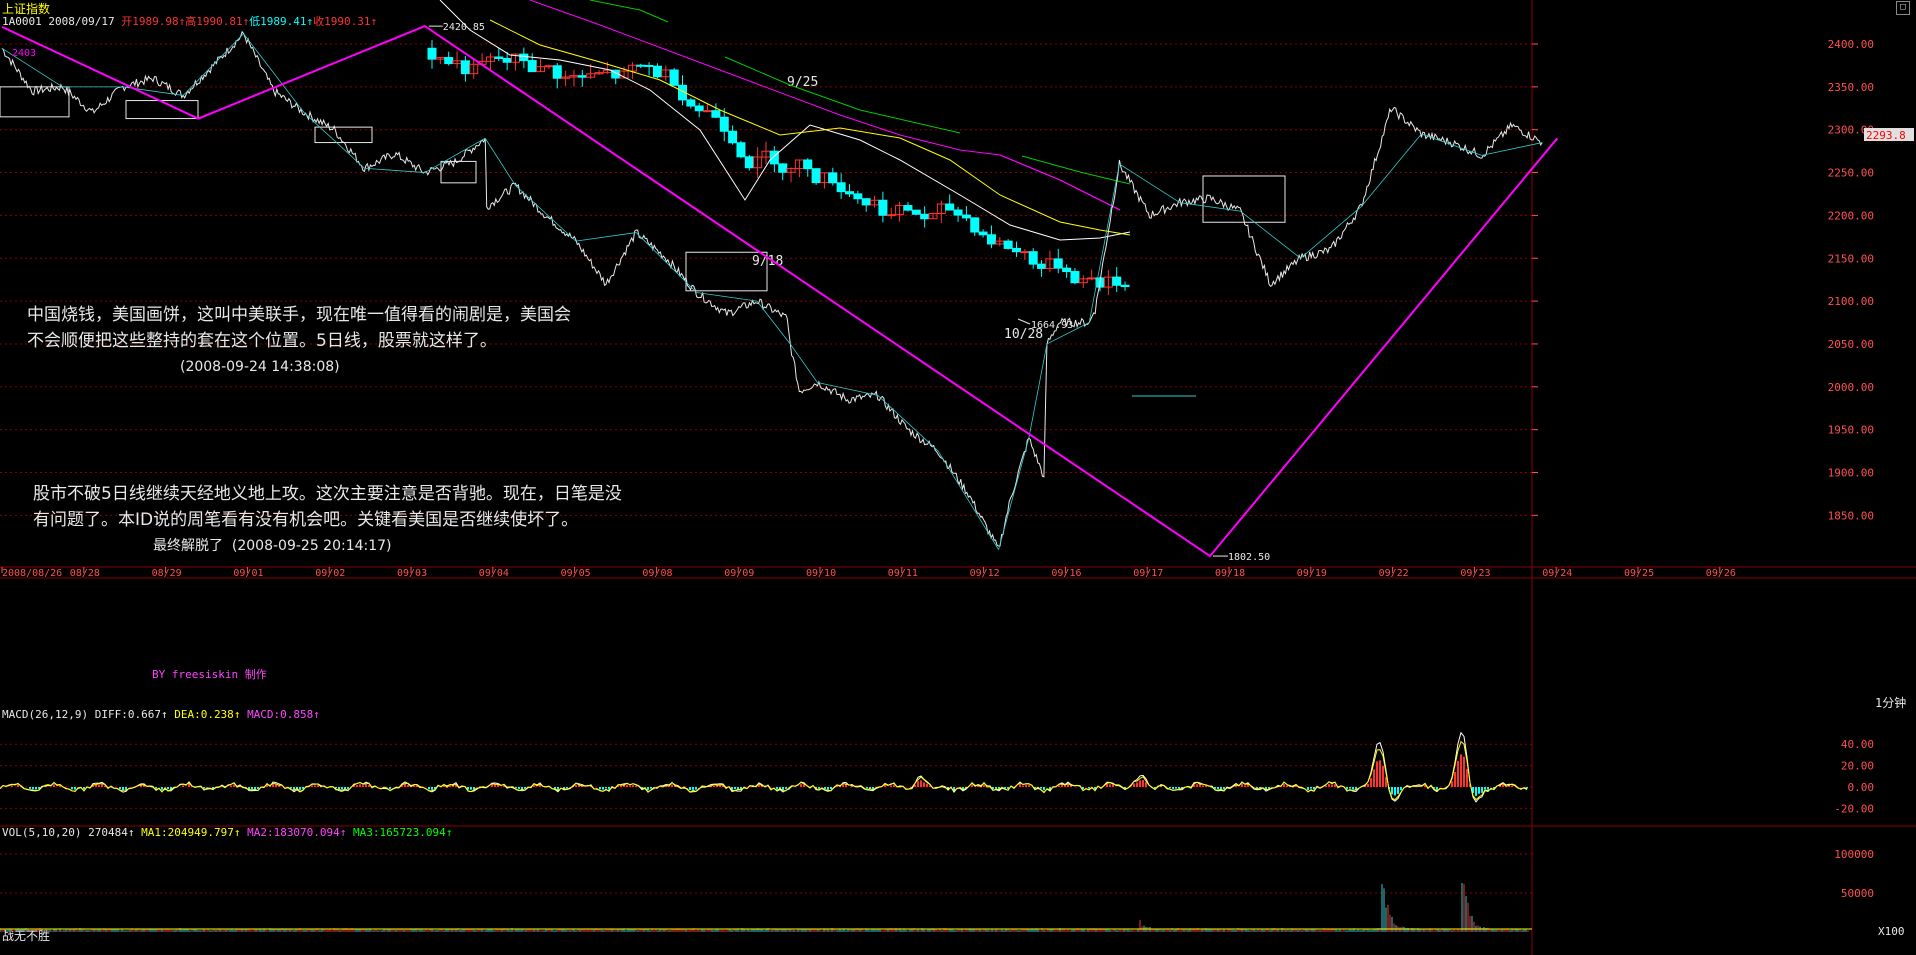  What do you see at coordinates (821, 573) in the screenshot?
I see `x-tick-label: 09/10` at bounding box center [821, 573].